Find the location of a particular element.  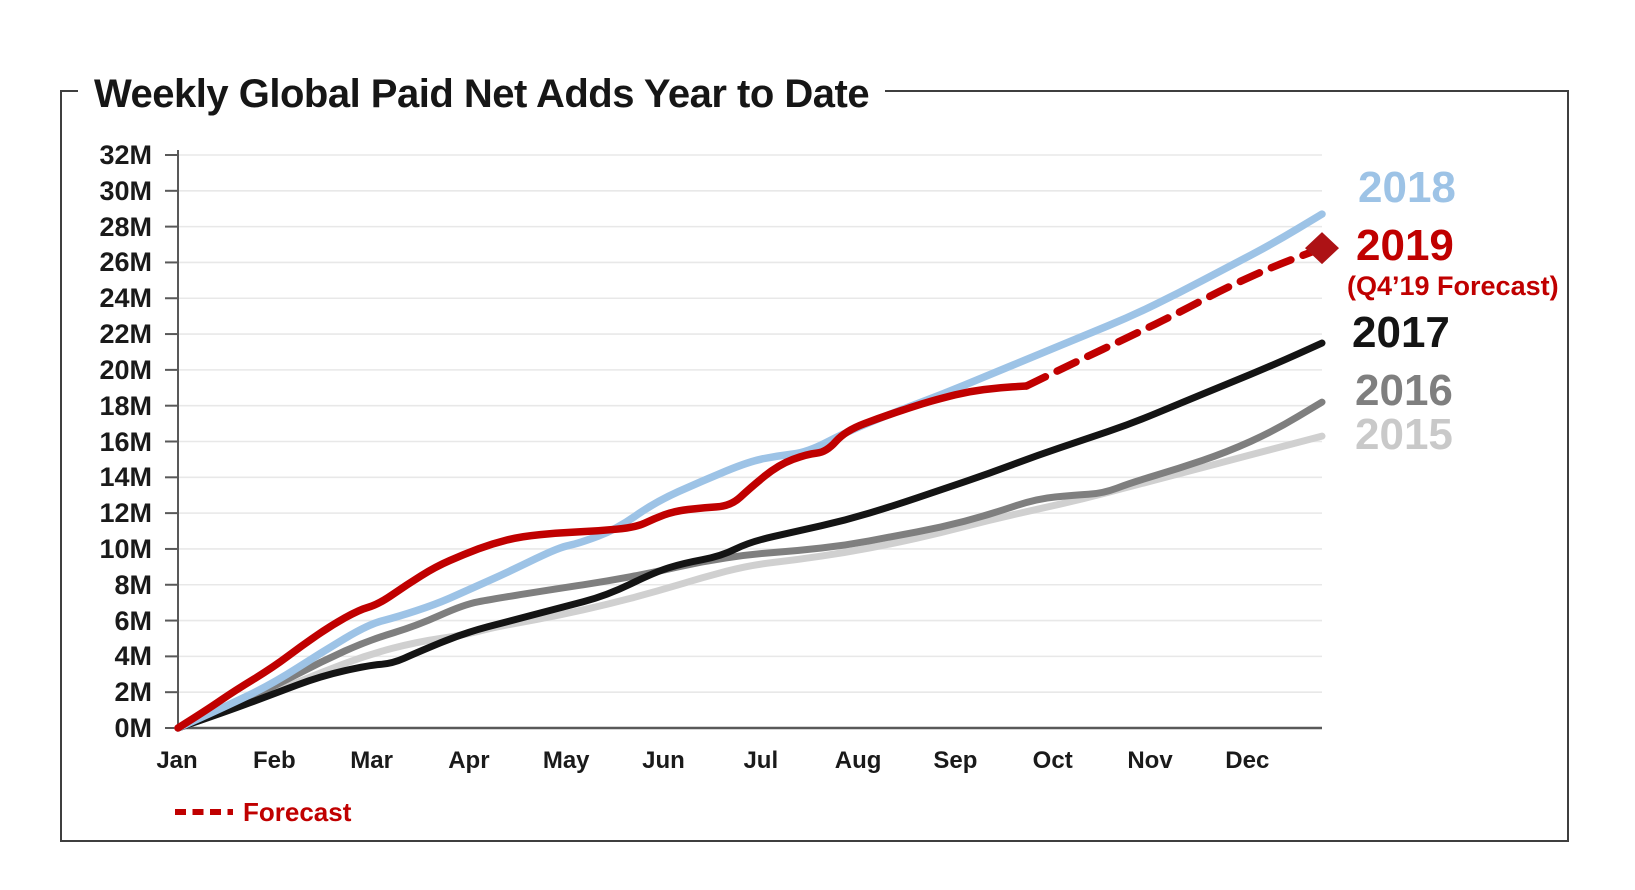

x-axis-month-label: Jul is located at coordinates (761, 760).